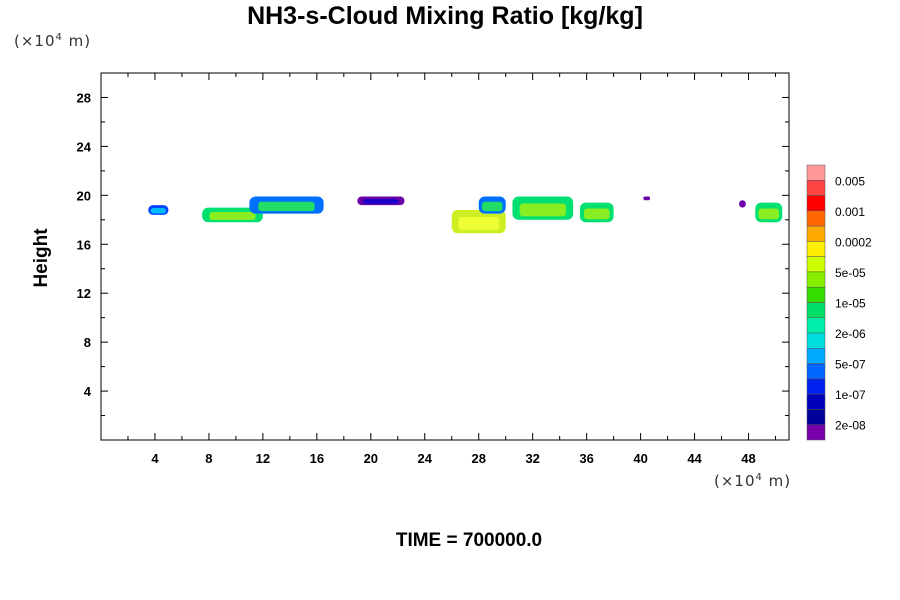  What do you see at coordinates (850, 365) in the screenshot?
I see `colorbar-label: 5e-07` at bounding box center [850, 365].